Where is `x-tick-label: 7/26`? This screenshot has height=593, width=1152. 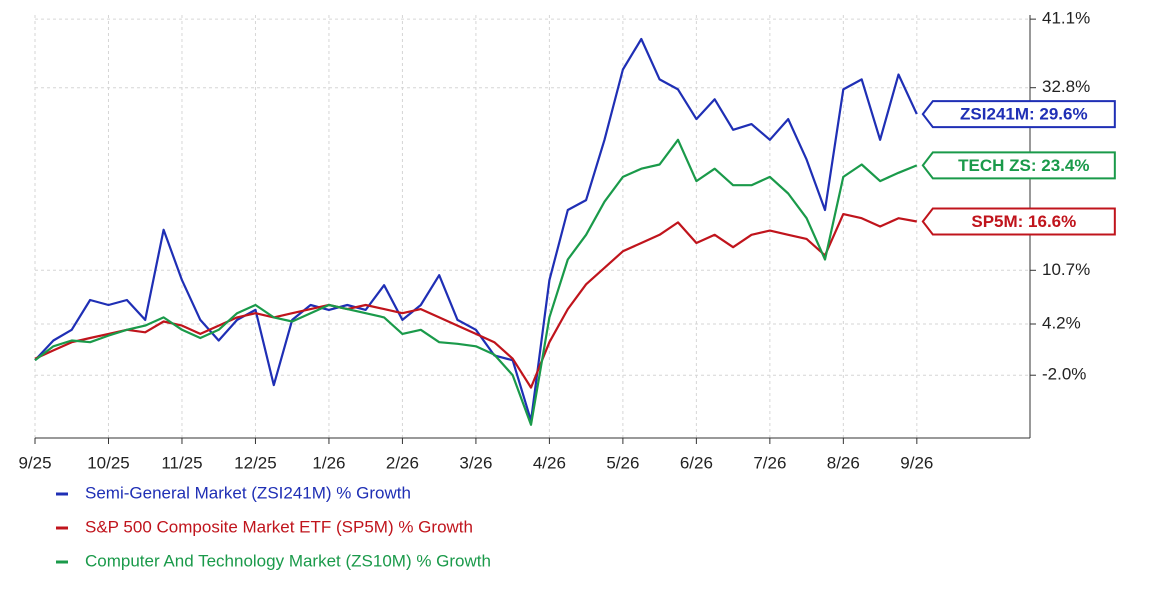
x-tick-label: 7/26 is located at coordinates (769, 462).